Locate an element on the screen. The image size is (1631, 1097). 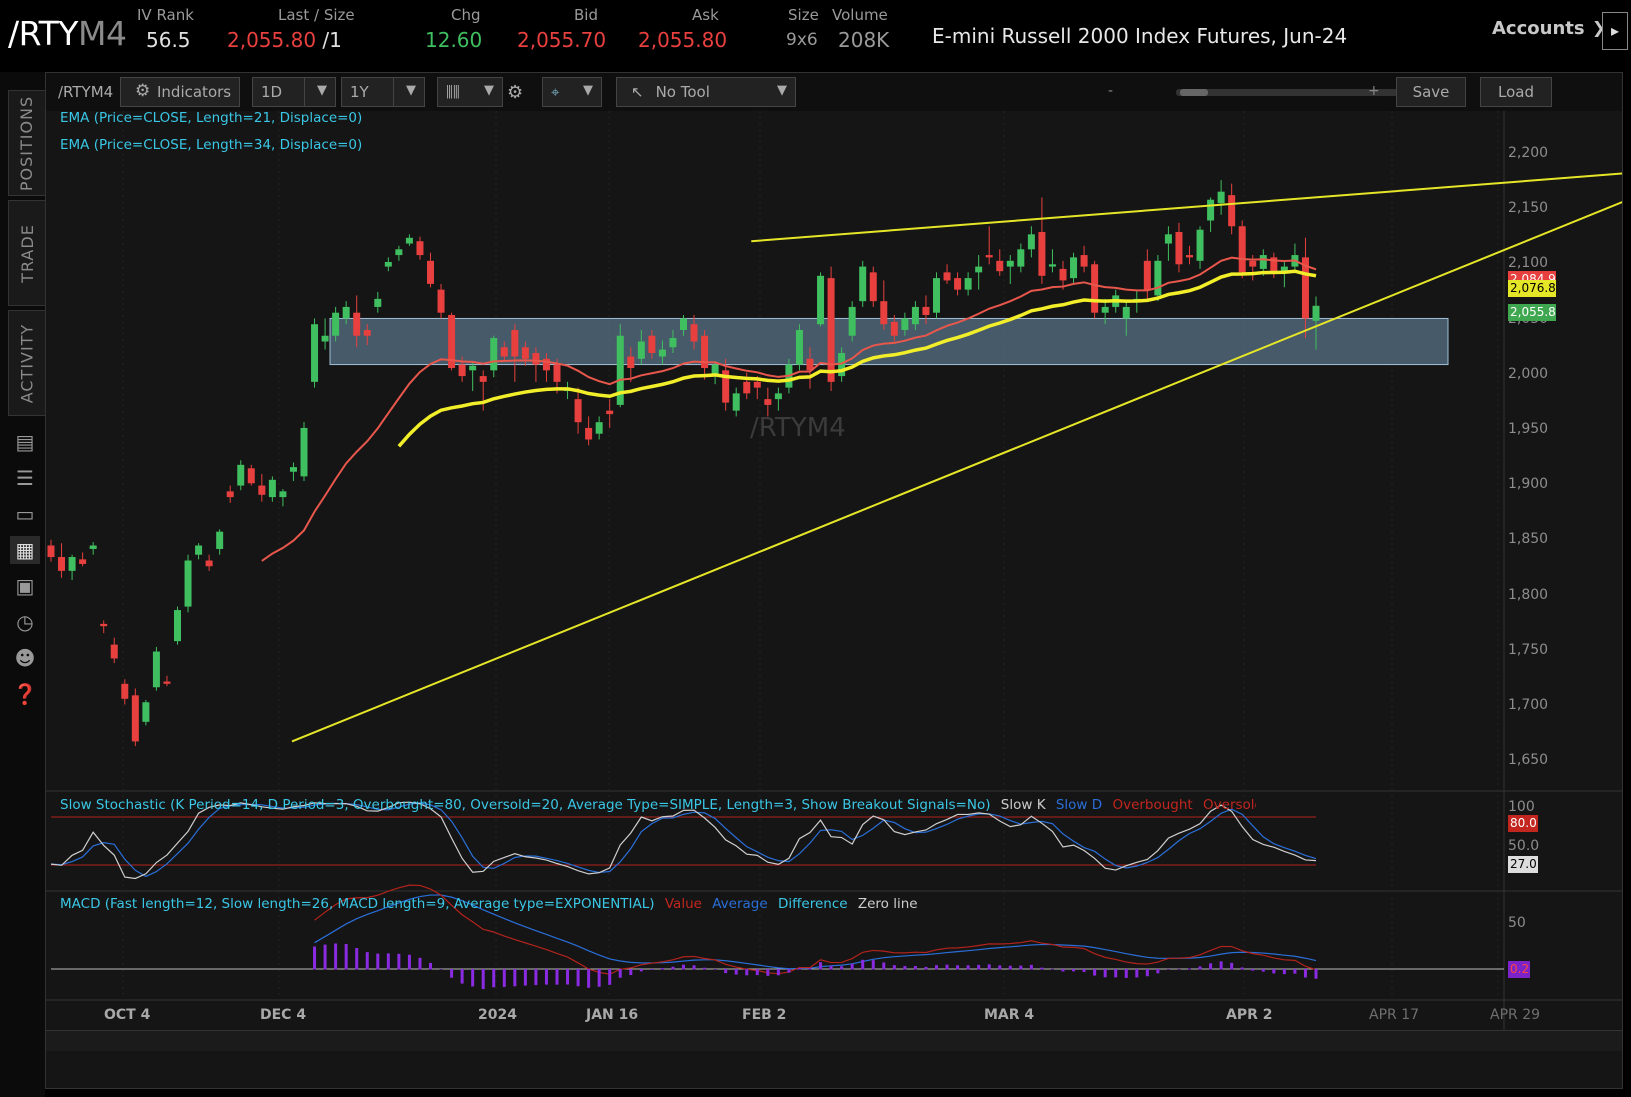
ask-value: 2,055.80 is located at coordinates (683, 40).